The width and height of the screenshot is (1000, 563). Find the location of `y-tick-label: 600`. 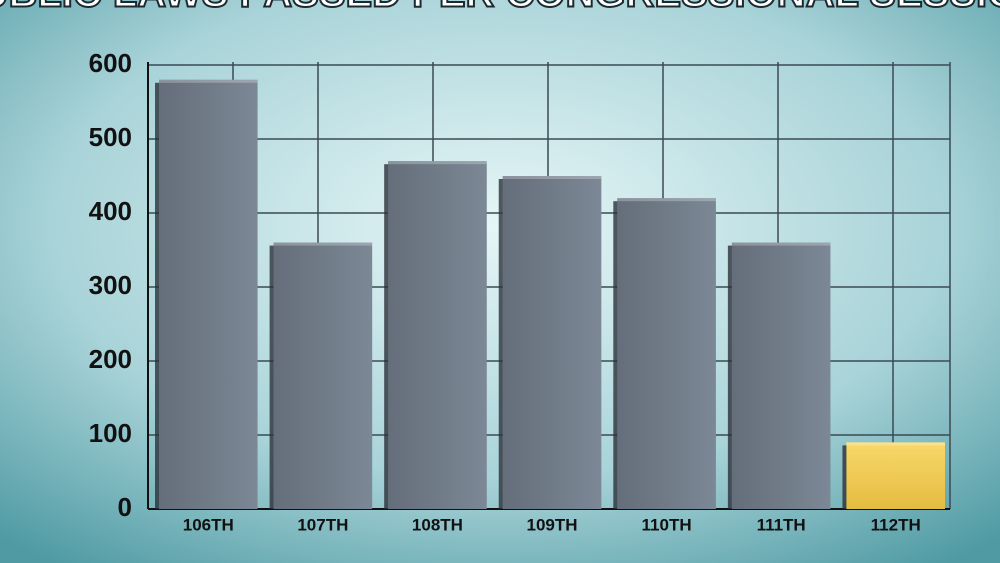

y-tick-label: 600 is located at coordinates (110, 63).